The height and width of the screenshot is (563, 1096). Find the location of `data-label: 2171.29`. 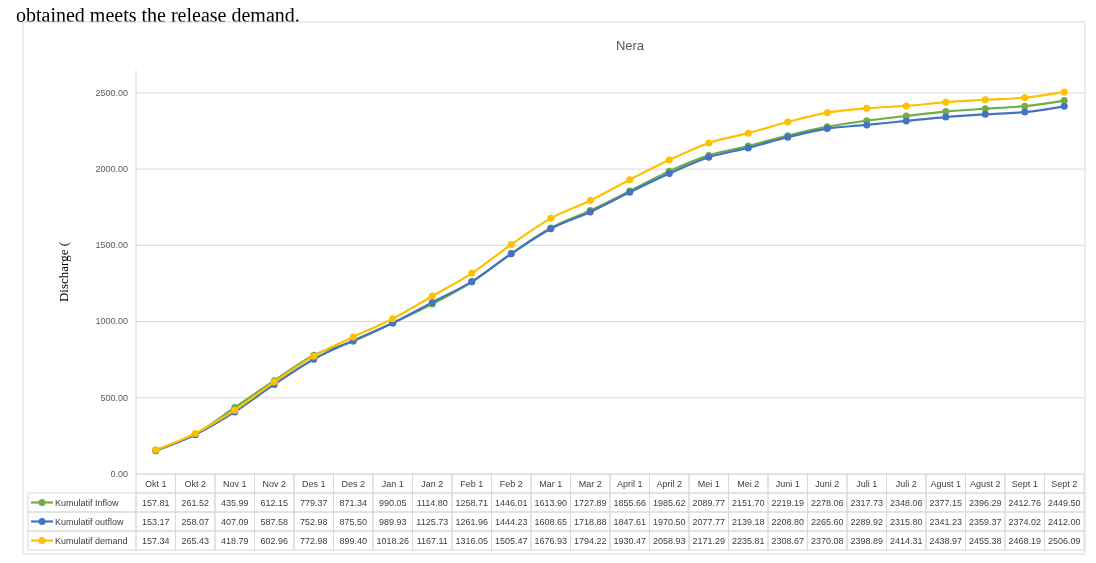

data-label: 2171.29 is located at coordinates (709, 540).